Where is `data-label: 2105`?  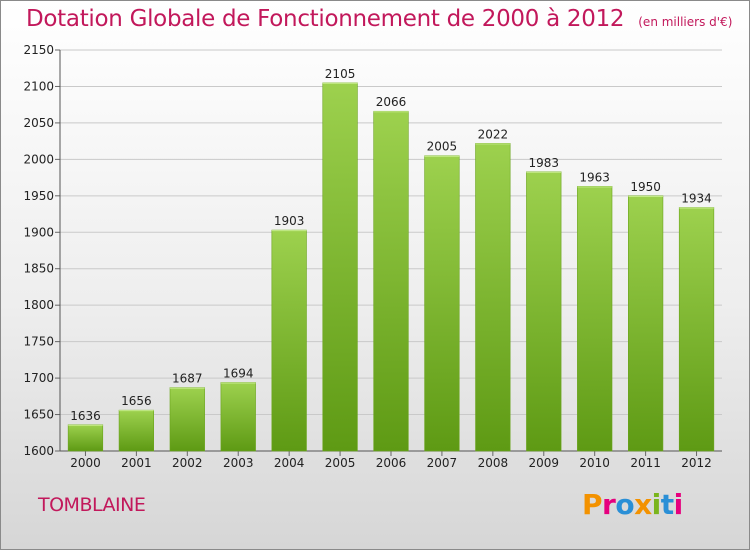
data-label: 2105 is located at coordinates (340, 74).